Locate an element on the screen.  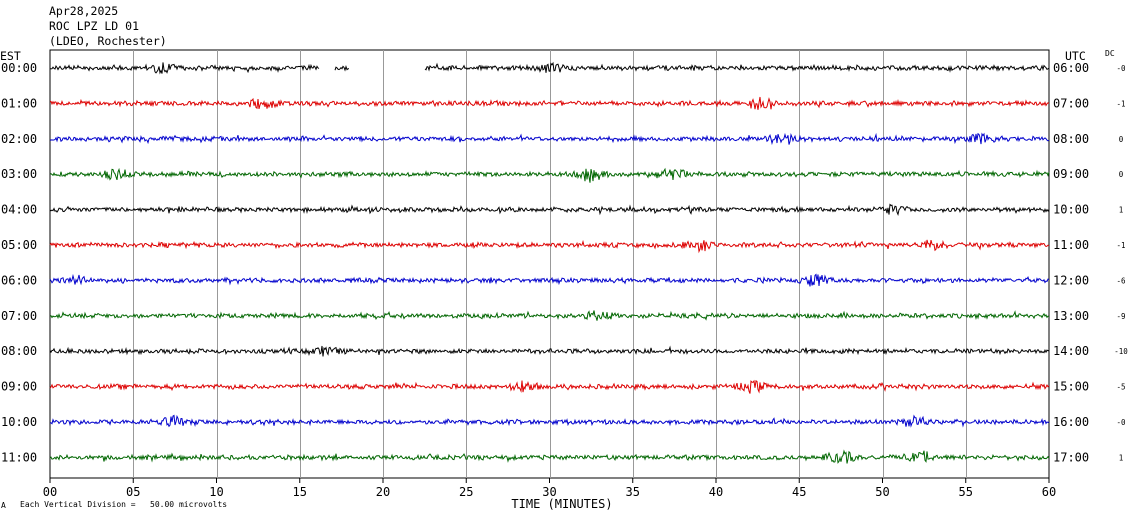
local-time-label: 02:00 is located at coordinates (19, 139).